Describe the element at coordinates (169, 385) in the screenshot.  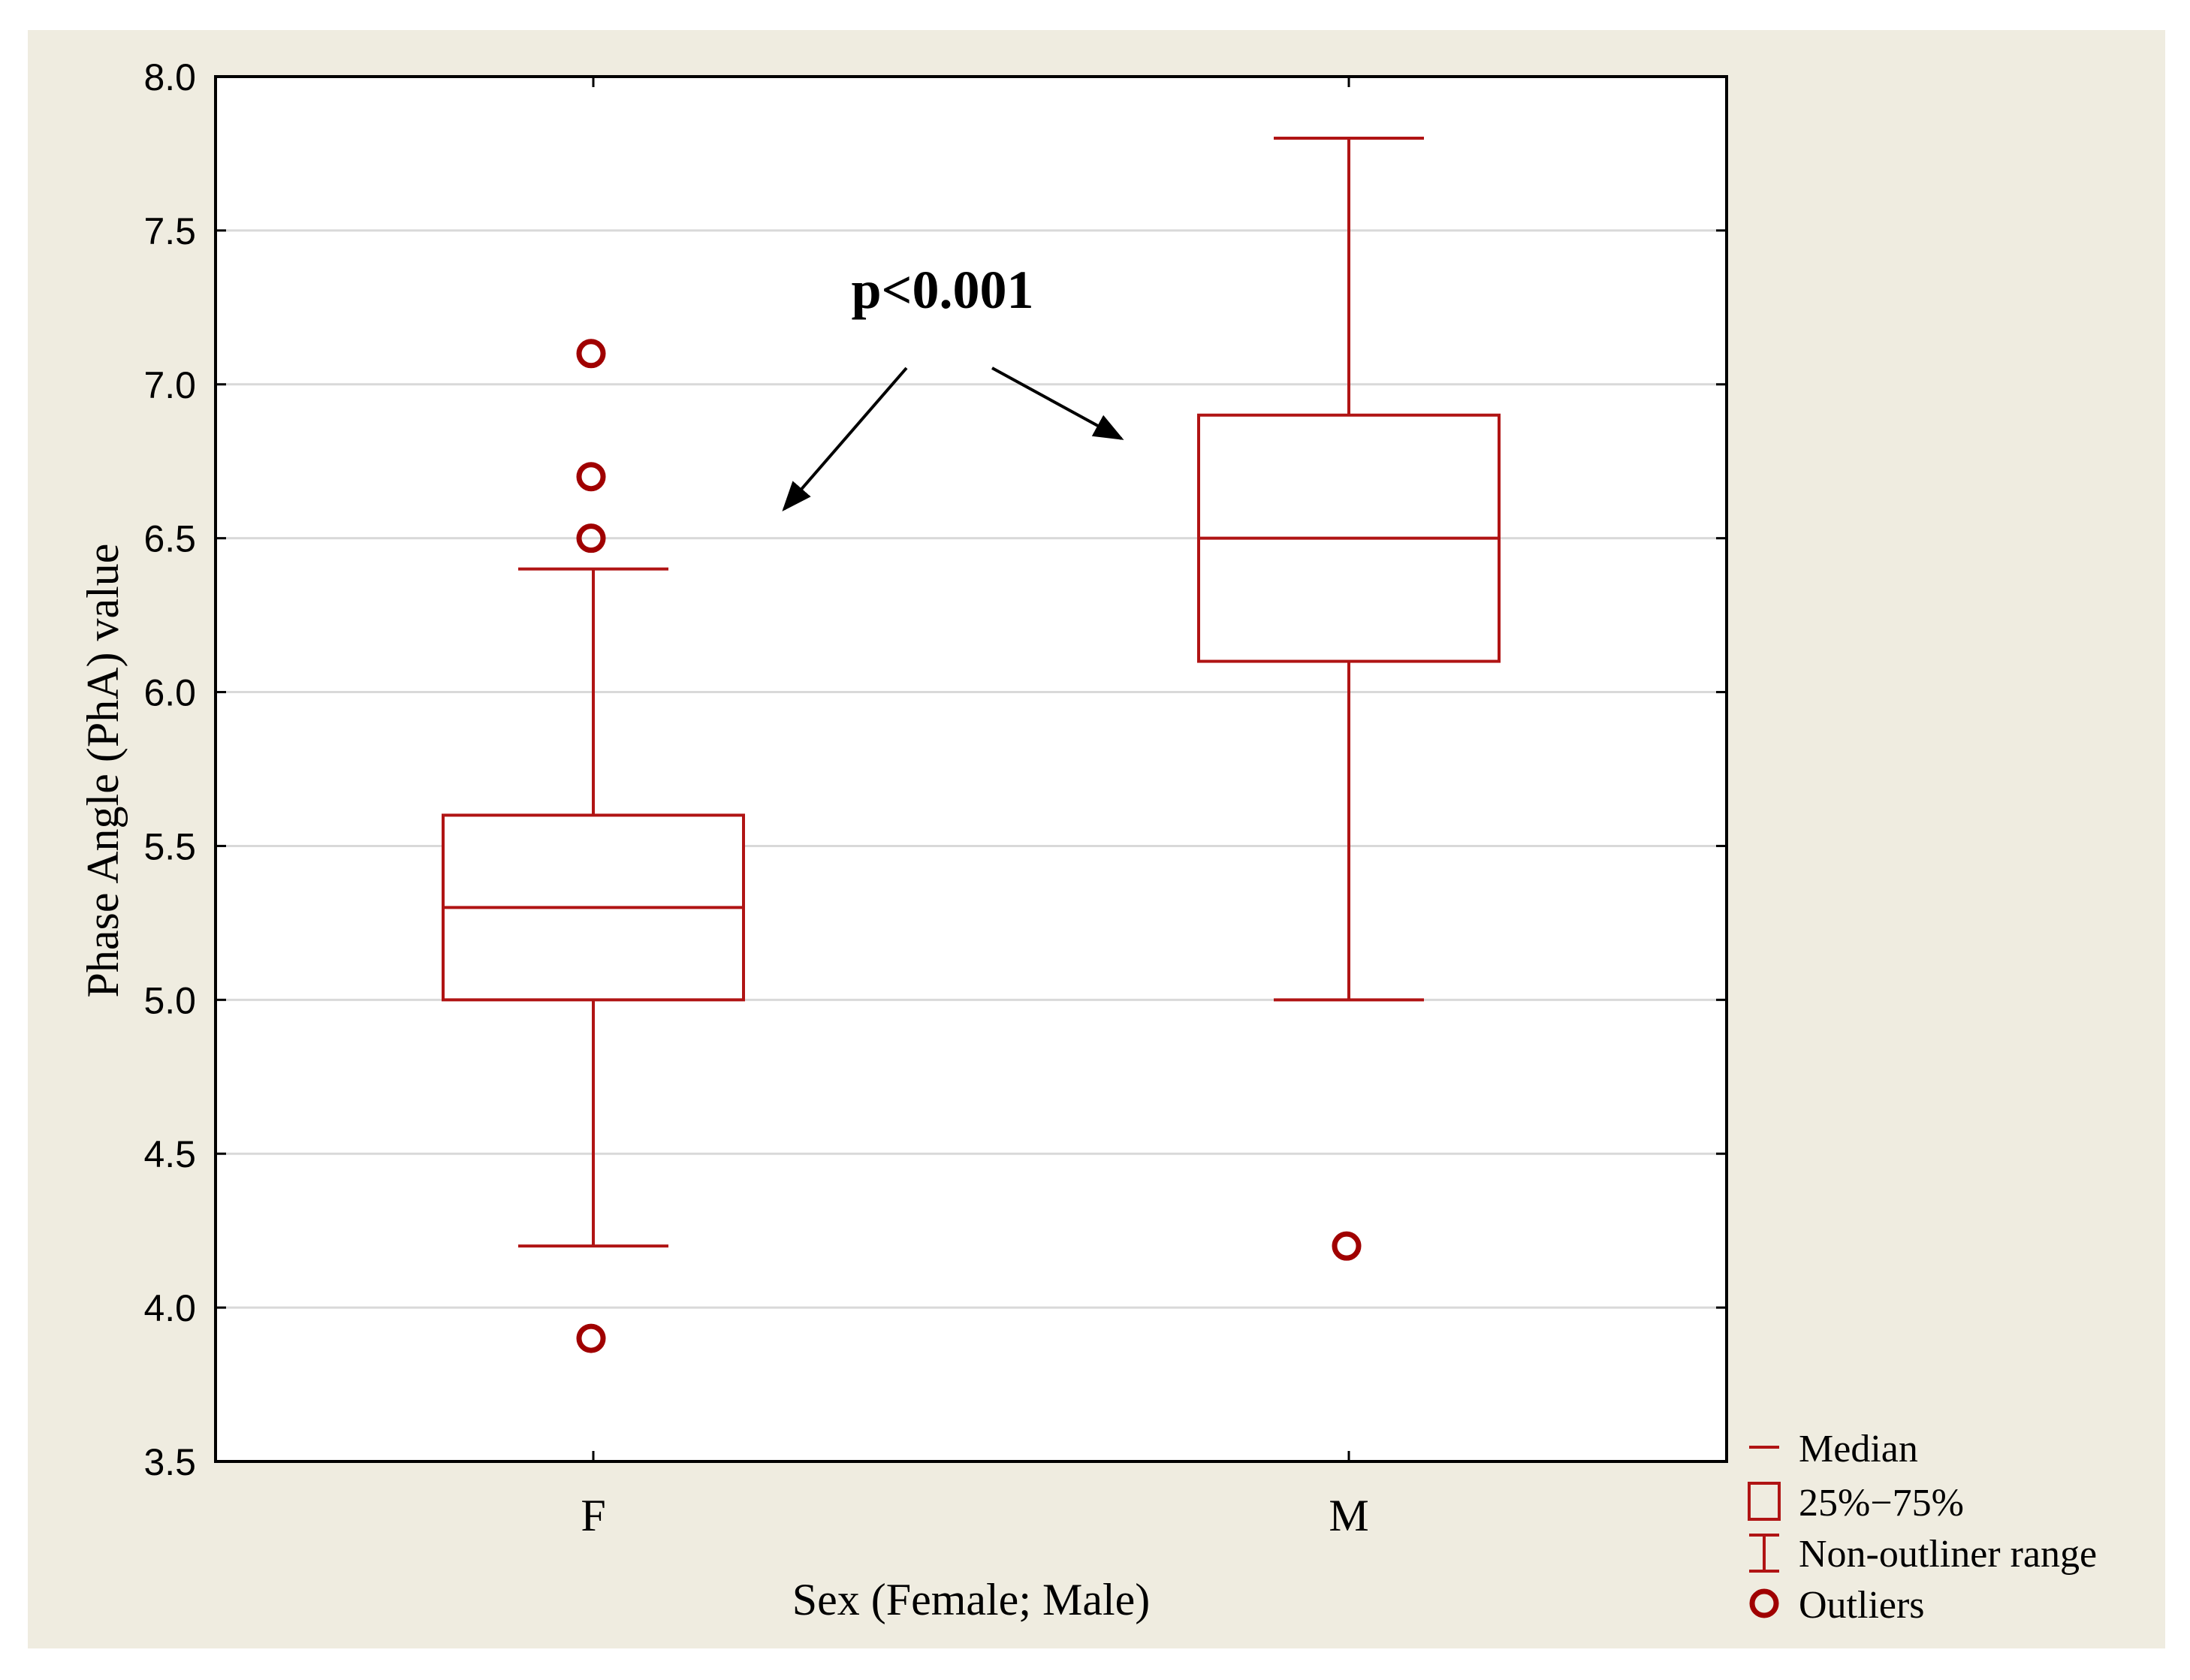
I see `y-tick-label: 7.0` at that location.